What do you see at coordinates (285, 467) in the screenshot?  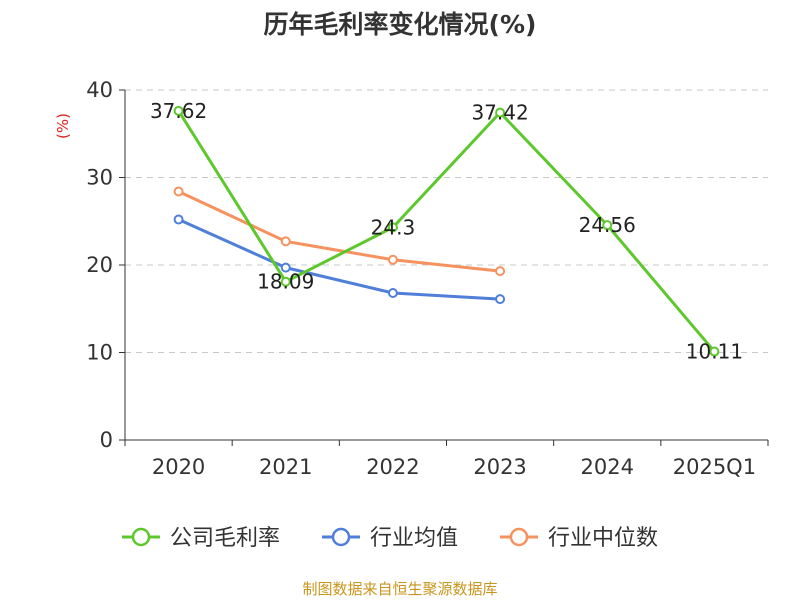 I see `x-tick-label: 2021` at bounding box center [285, 467].